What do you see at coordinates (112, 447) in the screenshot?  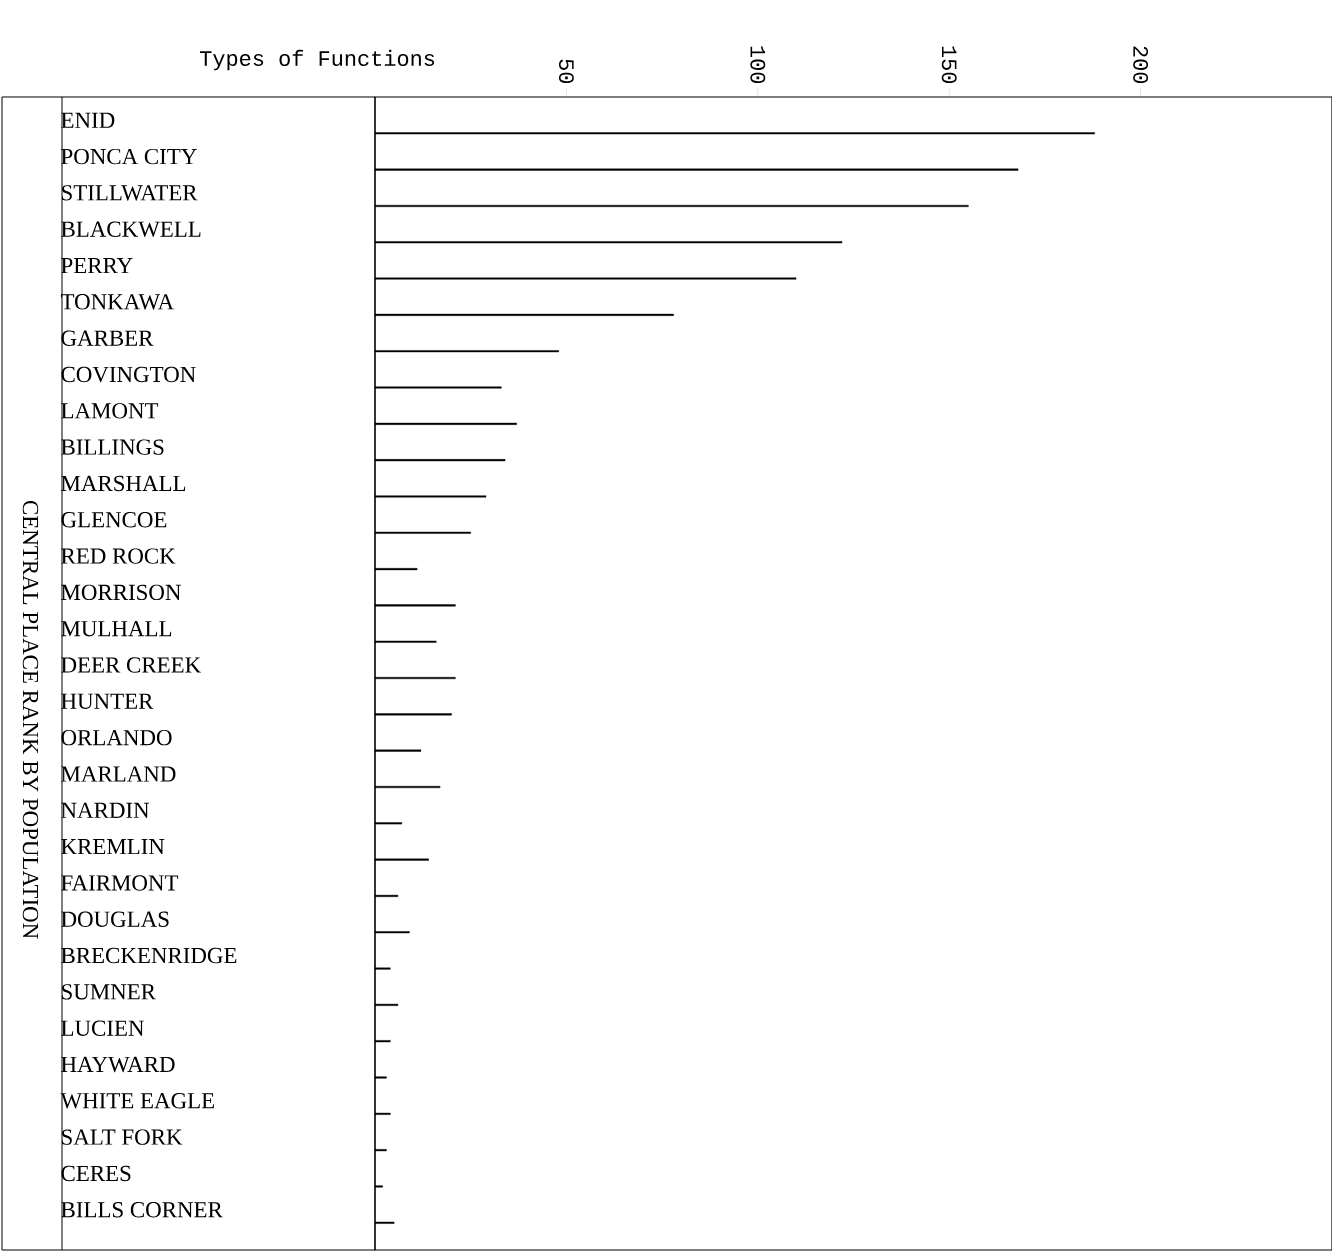 I see `y-tick-label: BILLINGS` at bounding box center [112, 447].